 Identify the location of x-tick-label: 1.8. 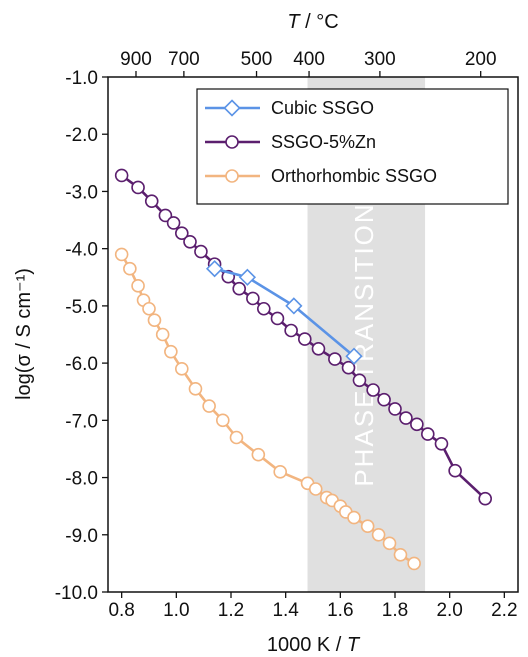
(395, 610).